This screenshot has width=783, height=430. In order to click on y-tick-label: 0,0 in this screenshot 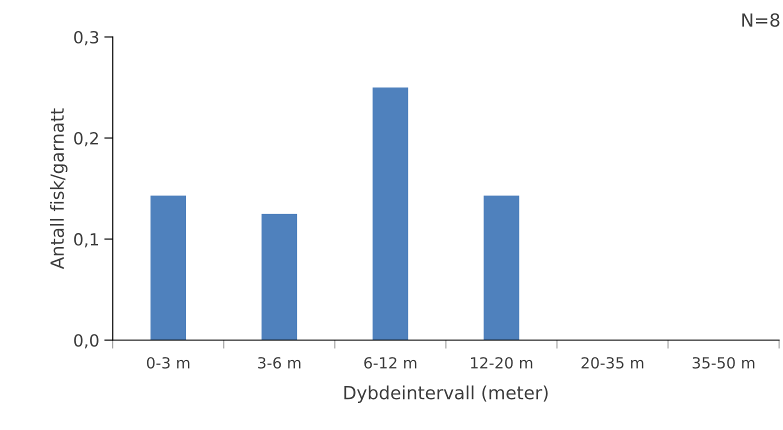, I will do `click(86, 341)`.